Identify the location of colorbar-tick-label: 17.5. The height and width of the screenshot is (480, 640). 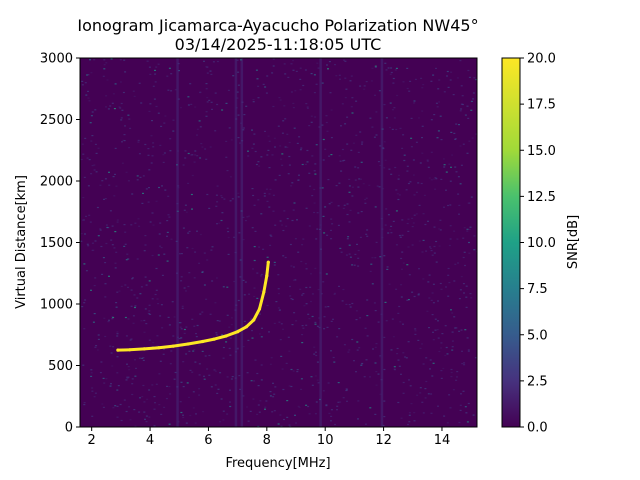
(541, 105).